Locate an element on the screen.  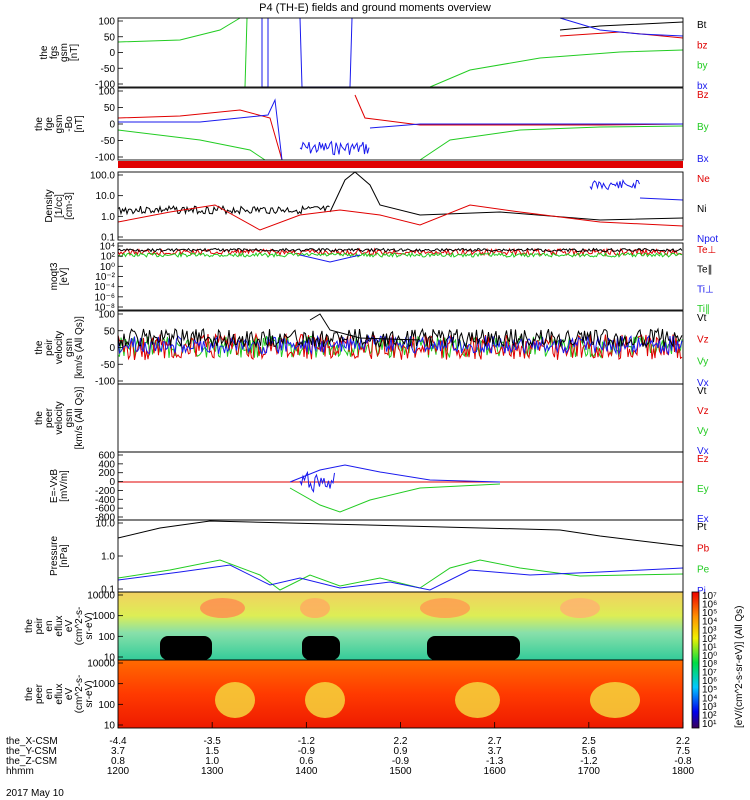
y-tick-label: -100 is located at coordinates (105, 382).